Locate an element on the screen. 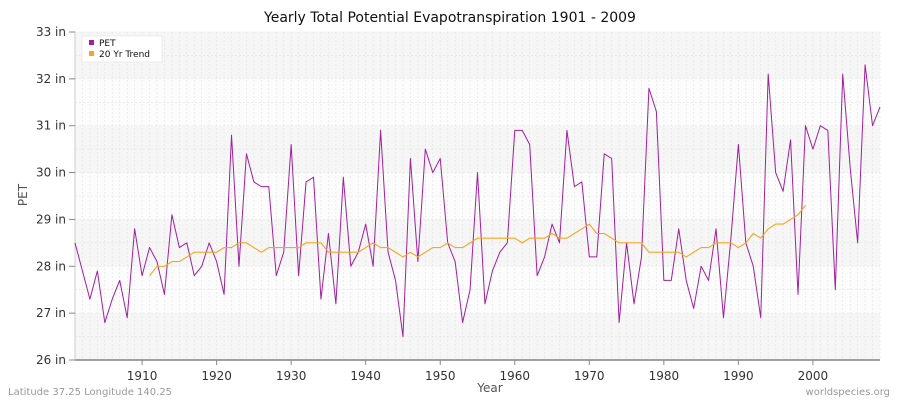 Image resolution: width=900 pixels, height=404 pixels. y-tick-label: 27 in is located at coordinates (51, 313).